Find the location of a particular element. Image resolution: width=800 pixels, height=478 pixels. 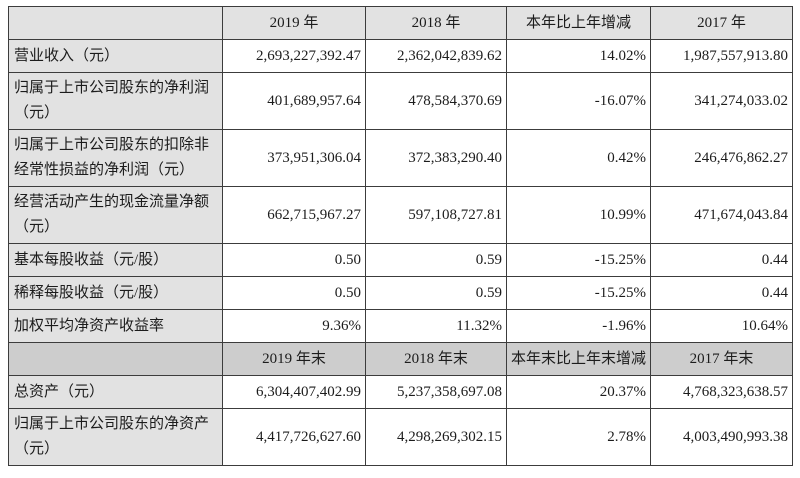

column-header-cell: 2017 年 is located at coordinates (721, 23).